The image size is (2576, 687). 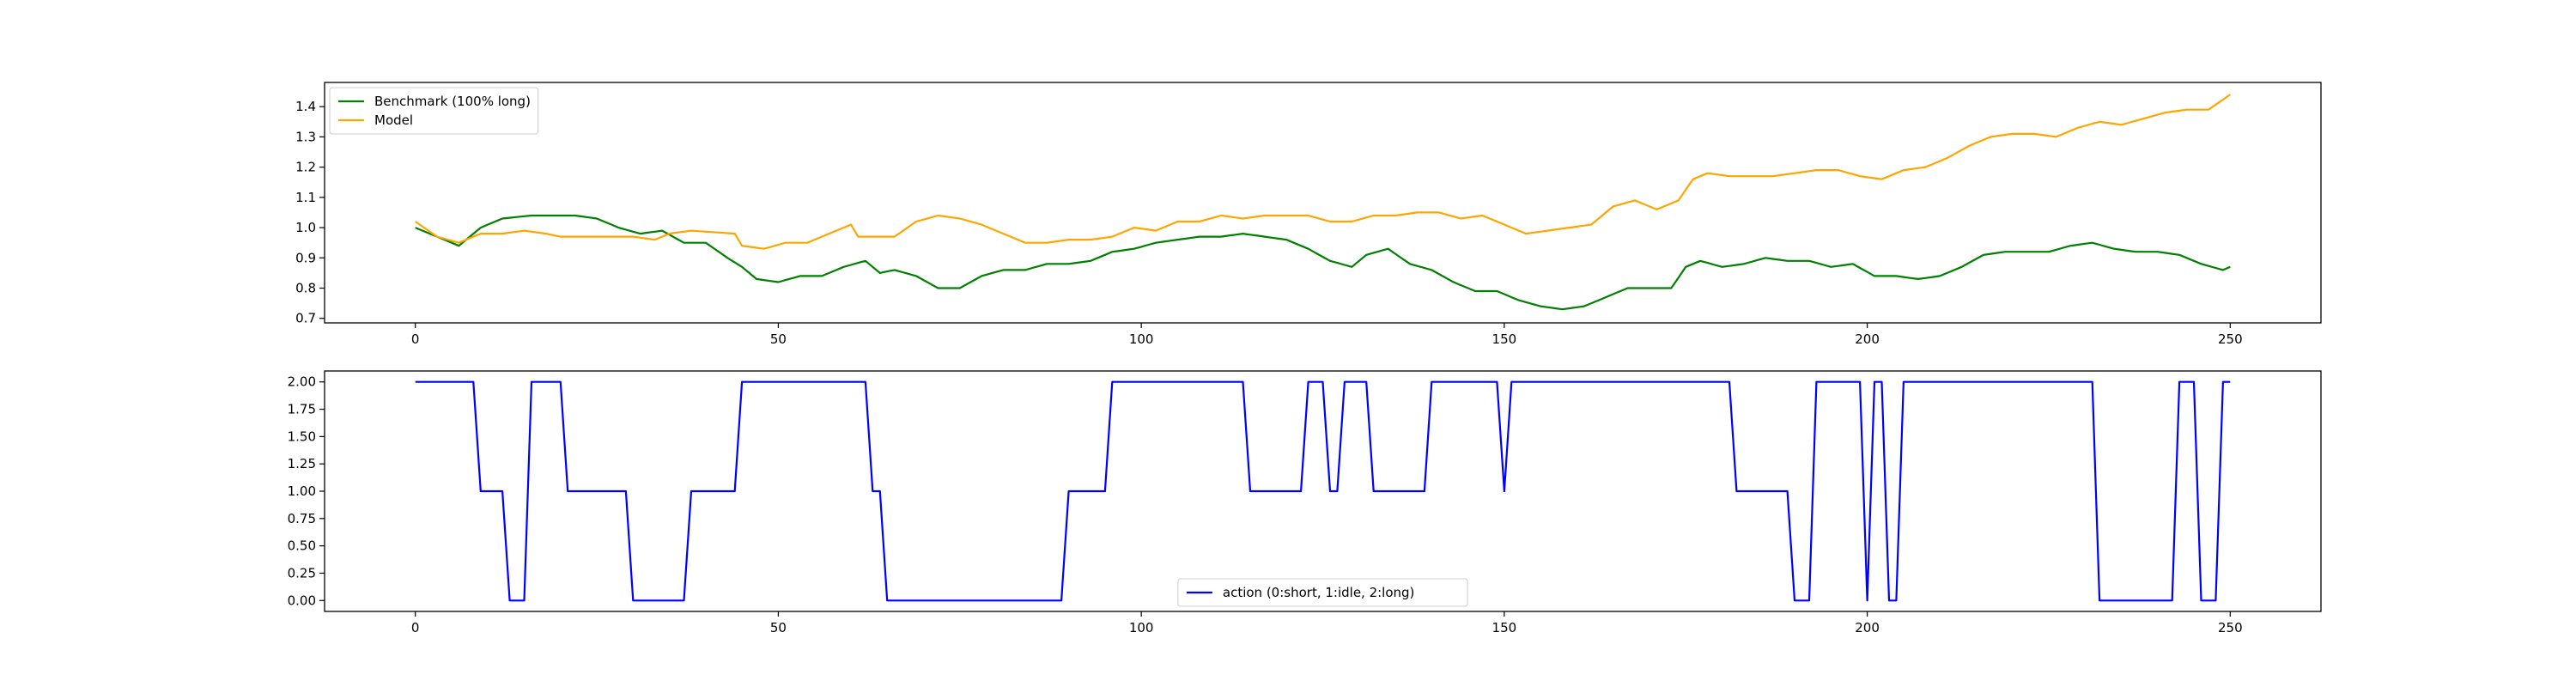 I want to click on y-tick-label: 1.3, so click(x=305, y=136).